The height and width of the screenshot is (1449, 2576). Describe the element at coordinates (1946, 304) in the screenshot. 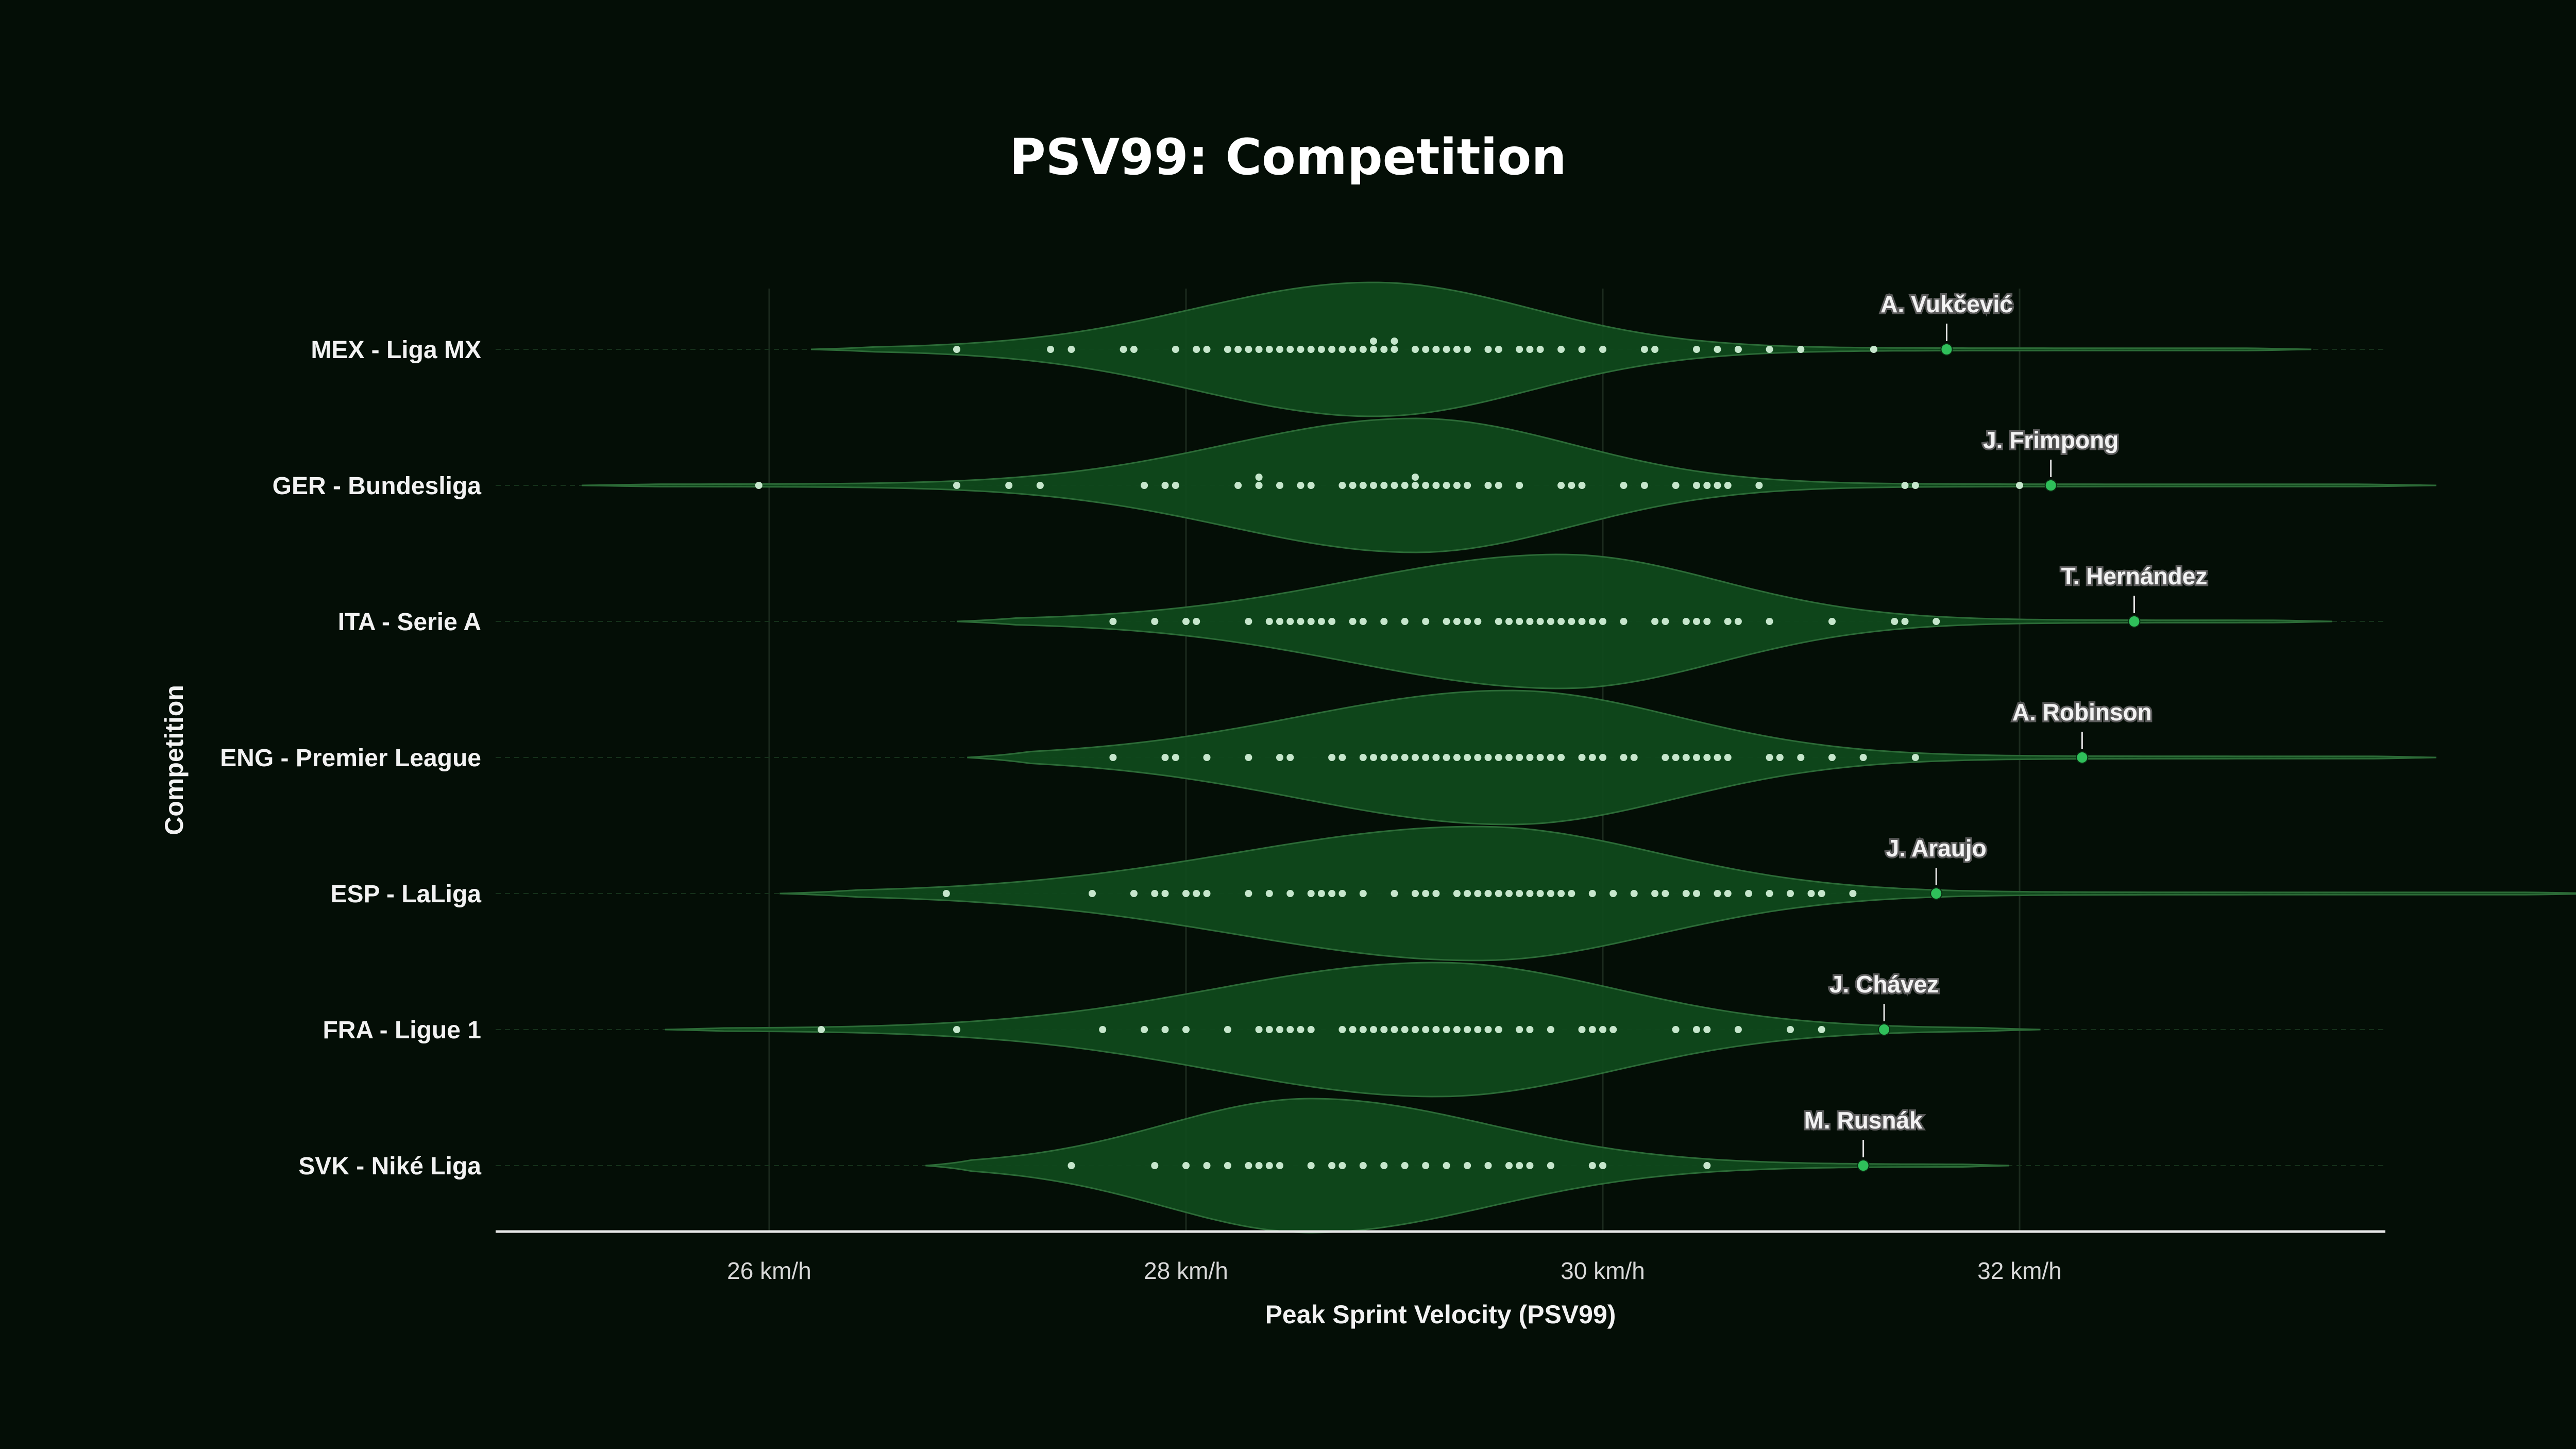

I see `player-annotation: A. Vukčević` at that location.